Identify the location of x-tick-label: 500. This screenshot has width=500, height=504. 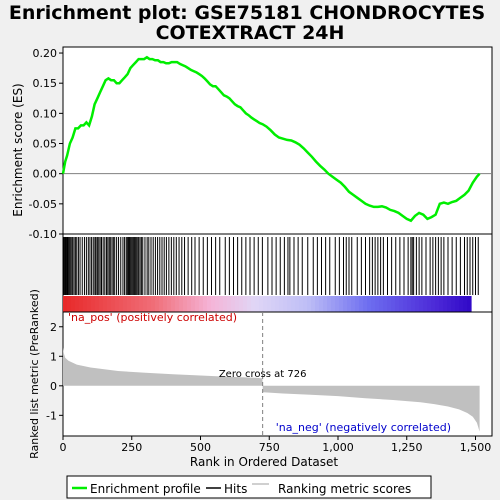
(200, 447).